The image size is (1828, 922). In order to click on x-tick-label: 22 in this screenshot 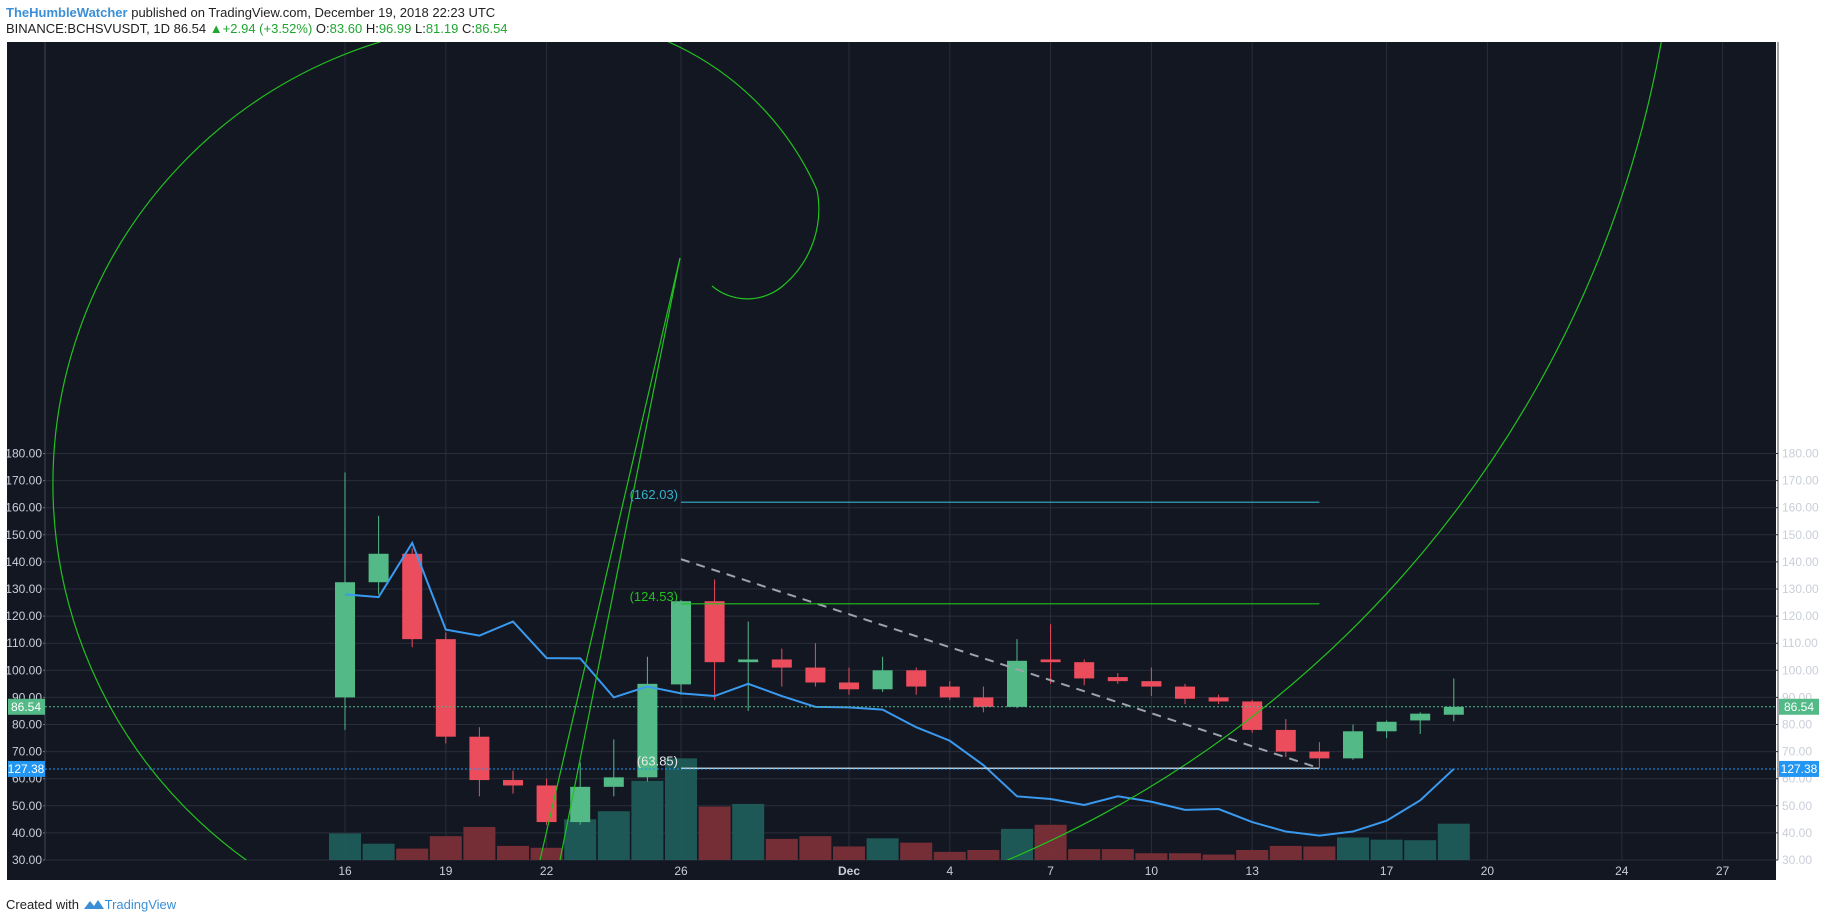, I will do `click(547, 871)`.